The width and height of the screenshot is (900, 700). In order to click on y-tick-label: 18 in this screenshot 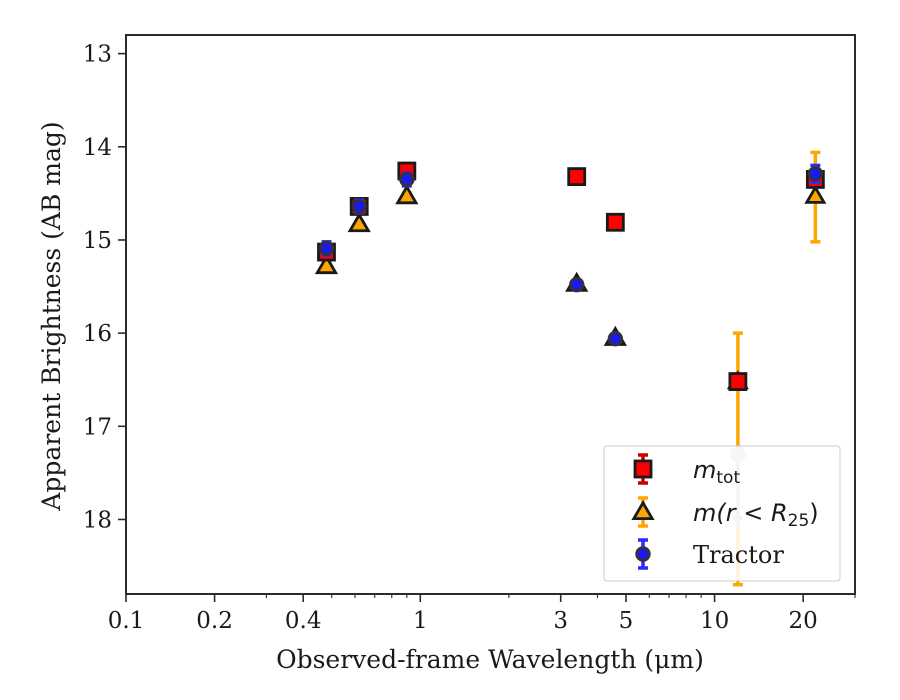, I will do `click(97, 520)`.